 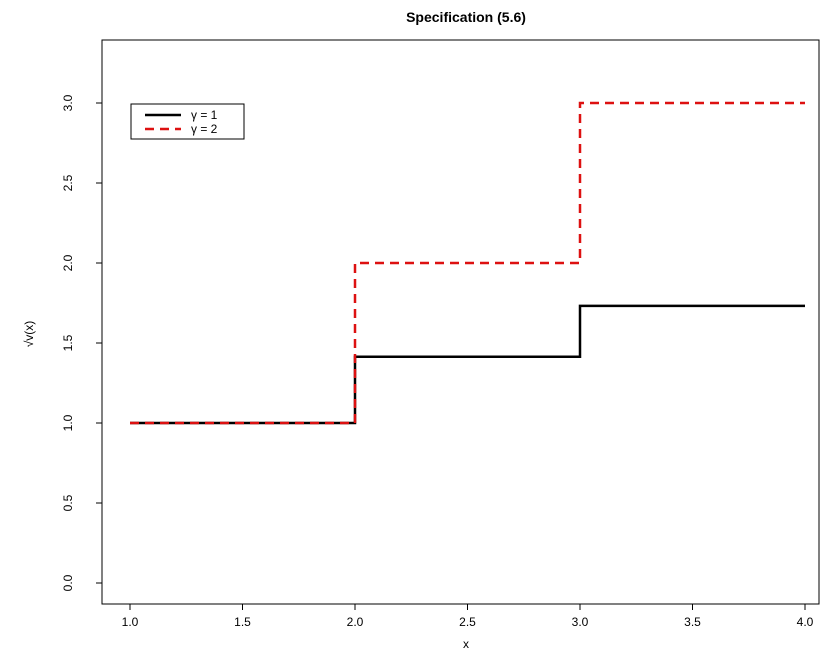 What do you see at coordinates (130, 622) in the screenshot?
I see `x-tick-label: 1.0` at bounding box center [130, 622].